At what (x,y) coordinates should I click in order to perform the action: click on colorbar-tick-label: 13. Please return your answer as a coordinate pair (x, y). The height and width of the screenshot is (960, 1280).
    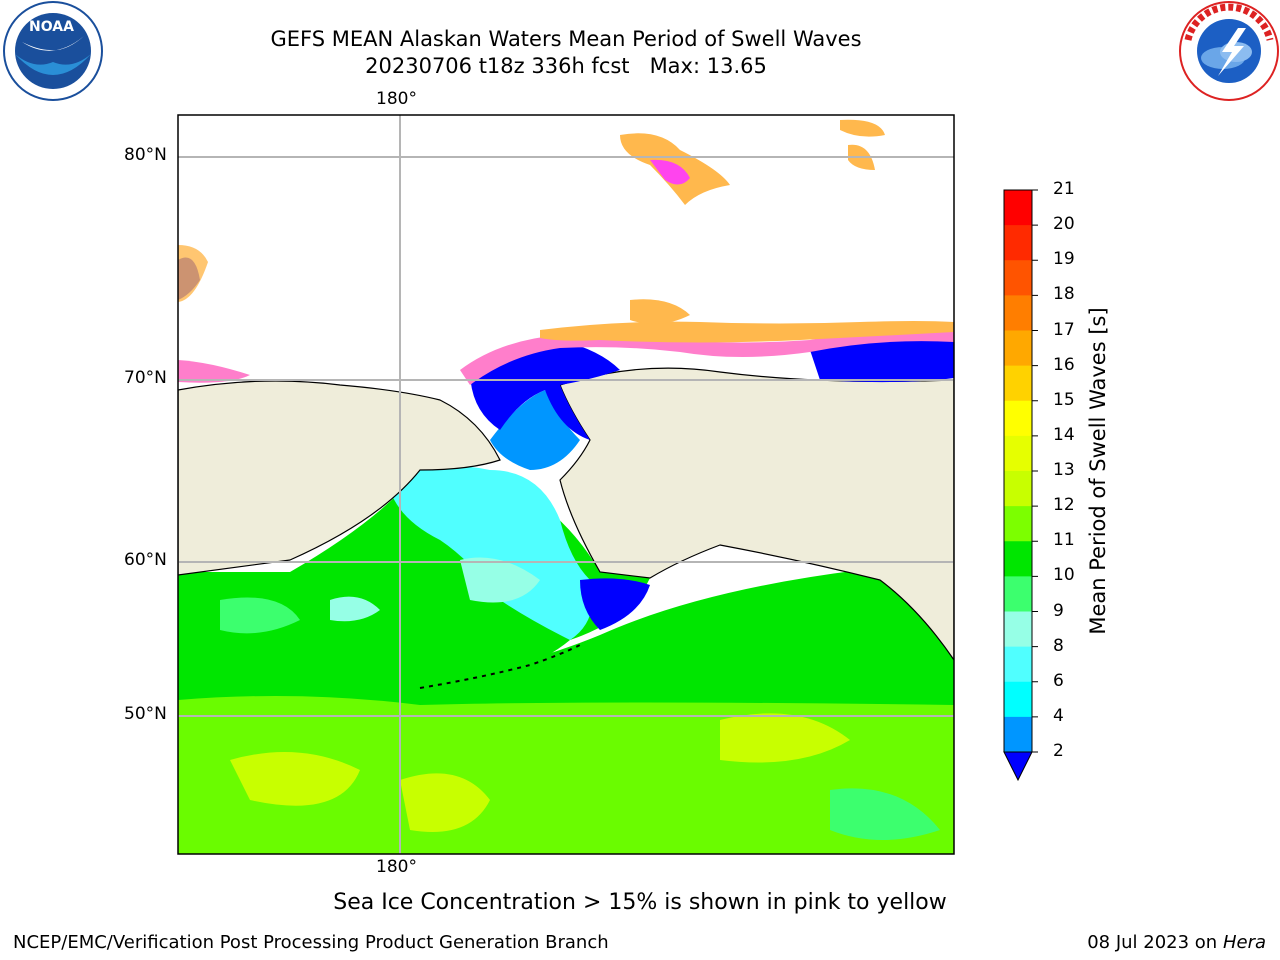
    Looking at the image, I should click on (1064, 470).